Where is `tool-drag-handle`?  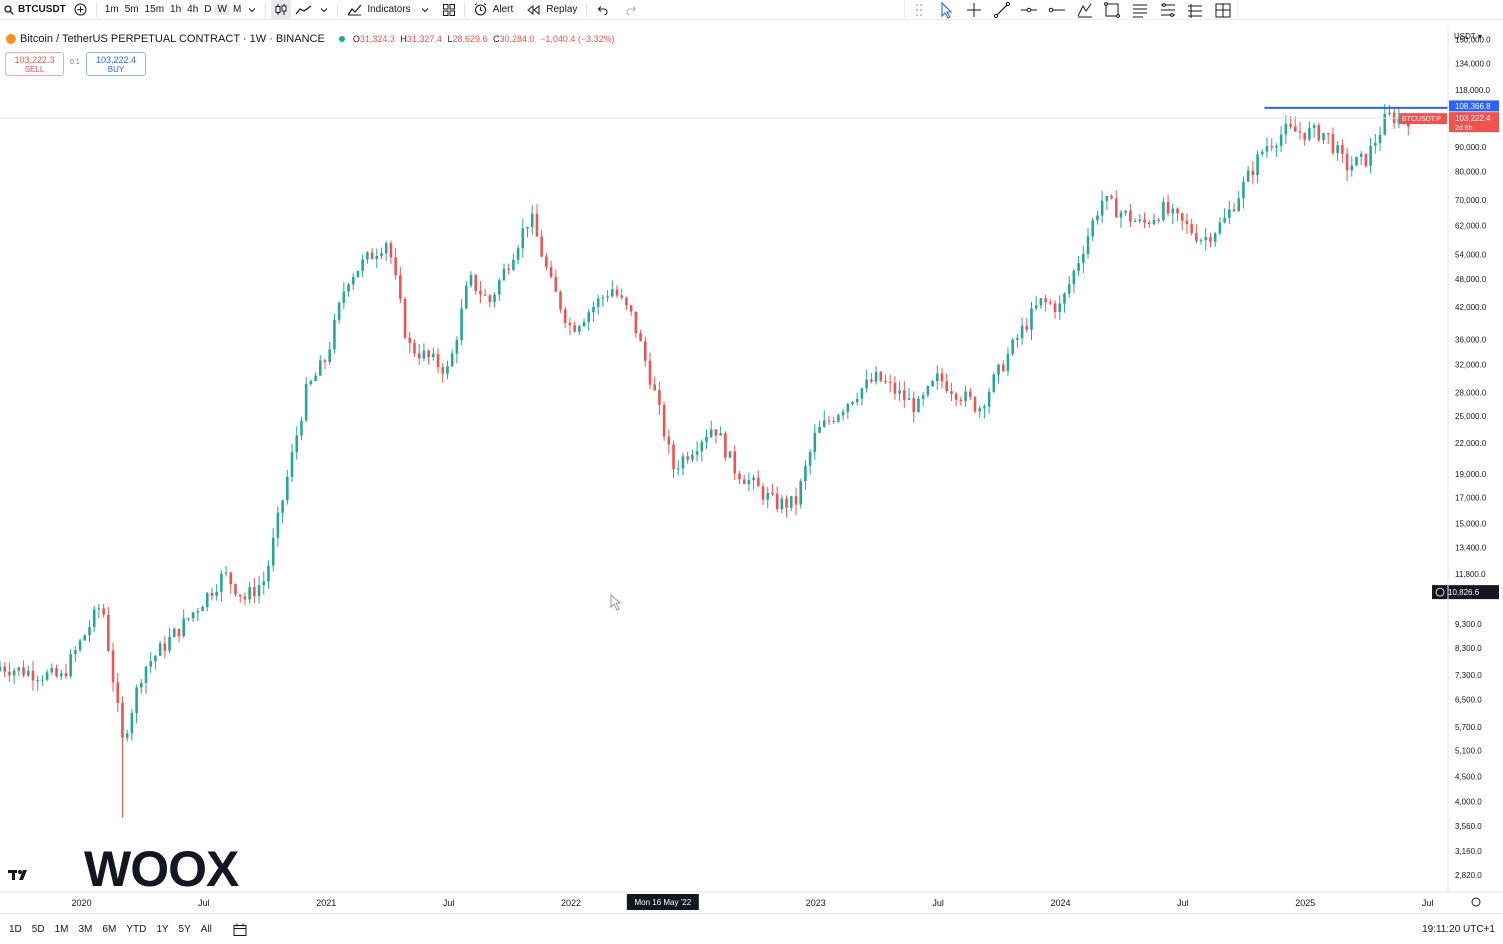
tool-drag-handle is located at coordinates (919, 10).